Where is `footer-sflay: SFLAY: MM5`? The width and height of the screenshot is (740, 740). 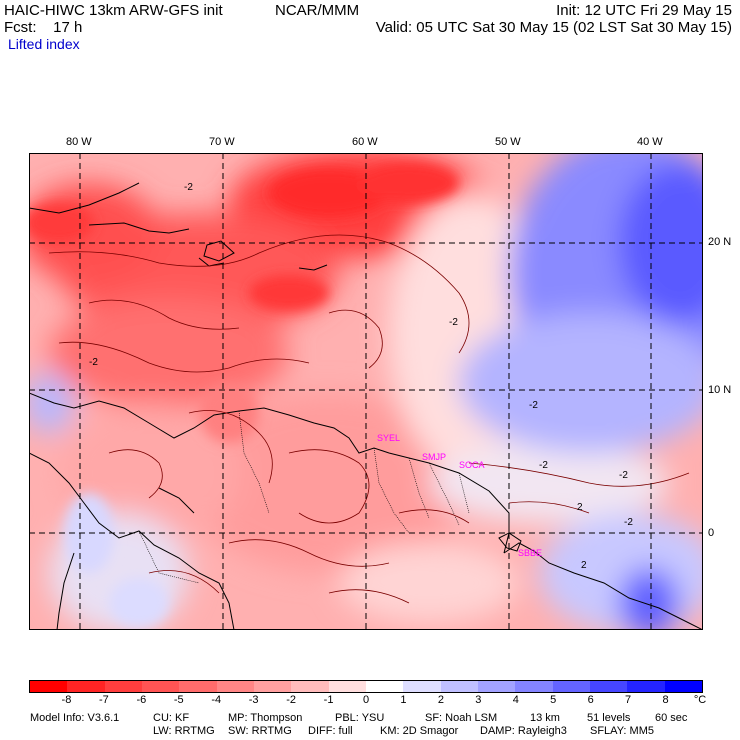 footer-sflay: SFLAY: MM5 is located at coordinates (622, 731).